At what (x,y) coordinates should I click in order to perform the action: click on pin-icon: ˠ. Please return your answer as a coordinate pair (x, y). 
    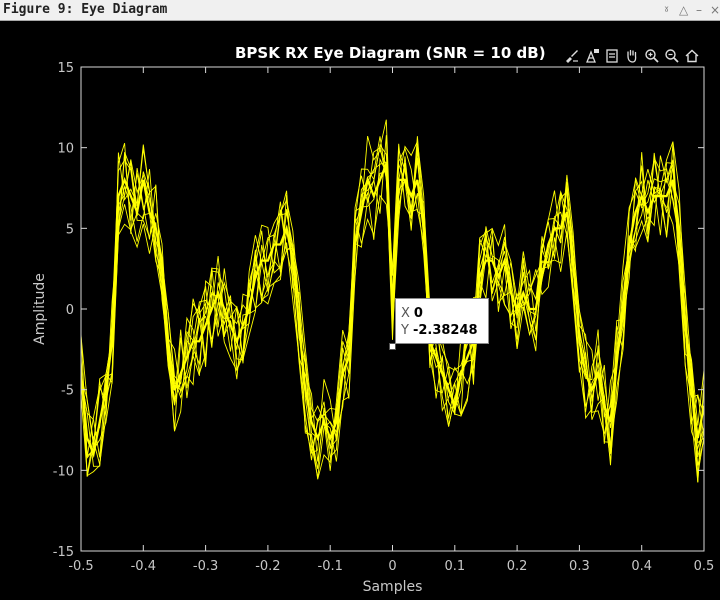
    Looking at the image, I should click on (667, 10).